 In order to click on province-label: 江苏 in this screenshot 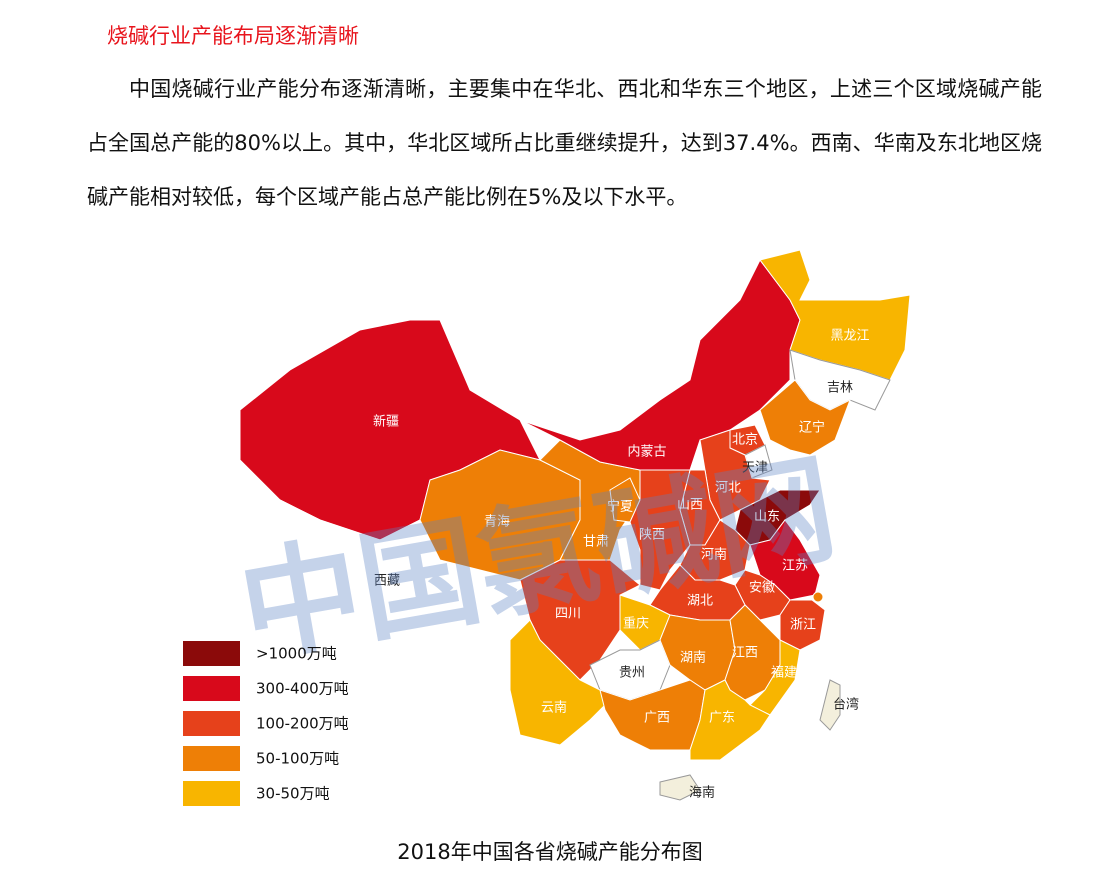, I will do `click(795, 566)`.